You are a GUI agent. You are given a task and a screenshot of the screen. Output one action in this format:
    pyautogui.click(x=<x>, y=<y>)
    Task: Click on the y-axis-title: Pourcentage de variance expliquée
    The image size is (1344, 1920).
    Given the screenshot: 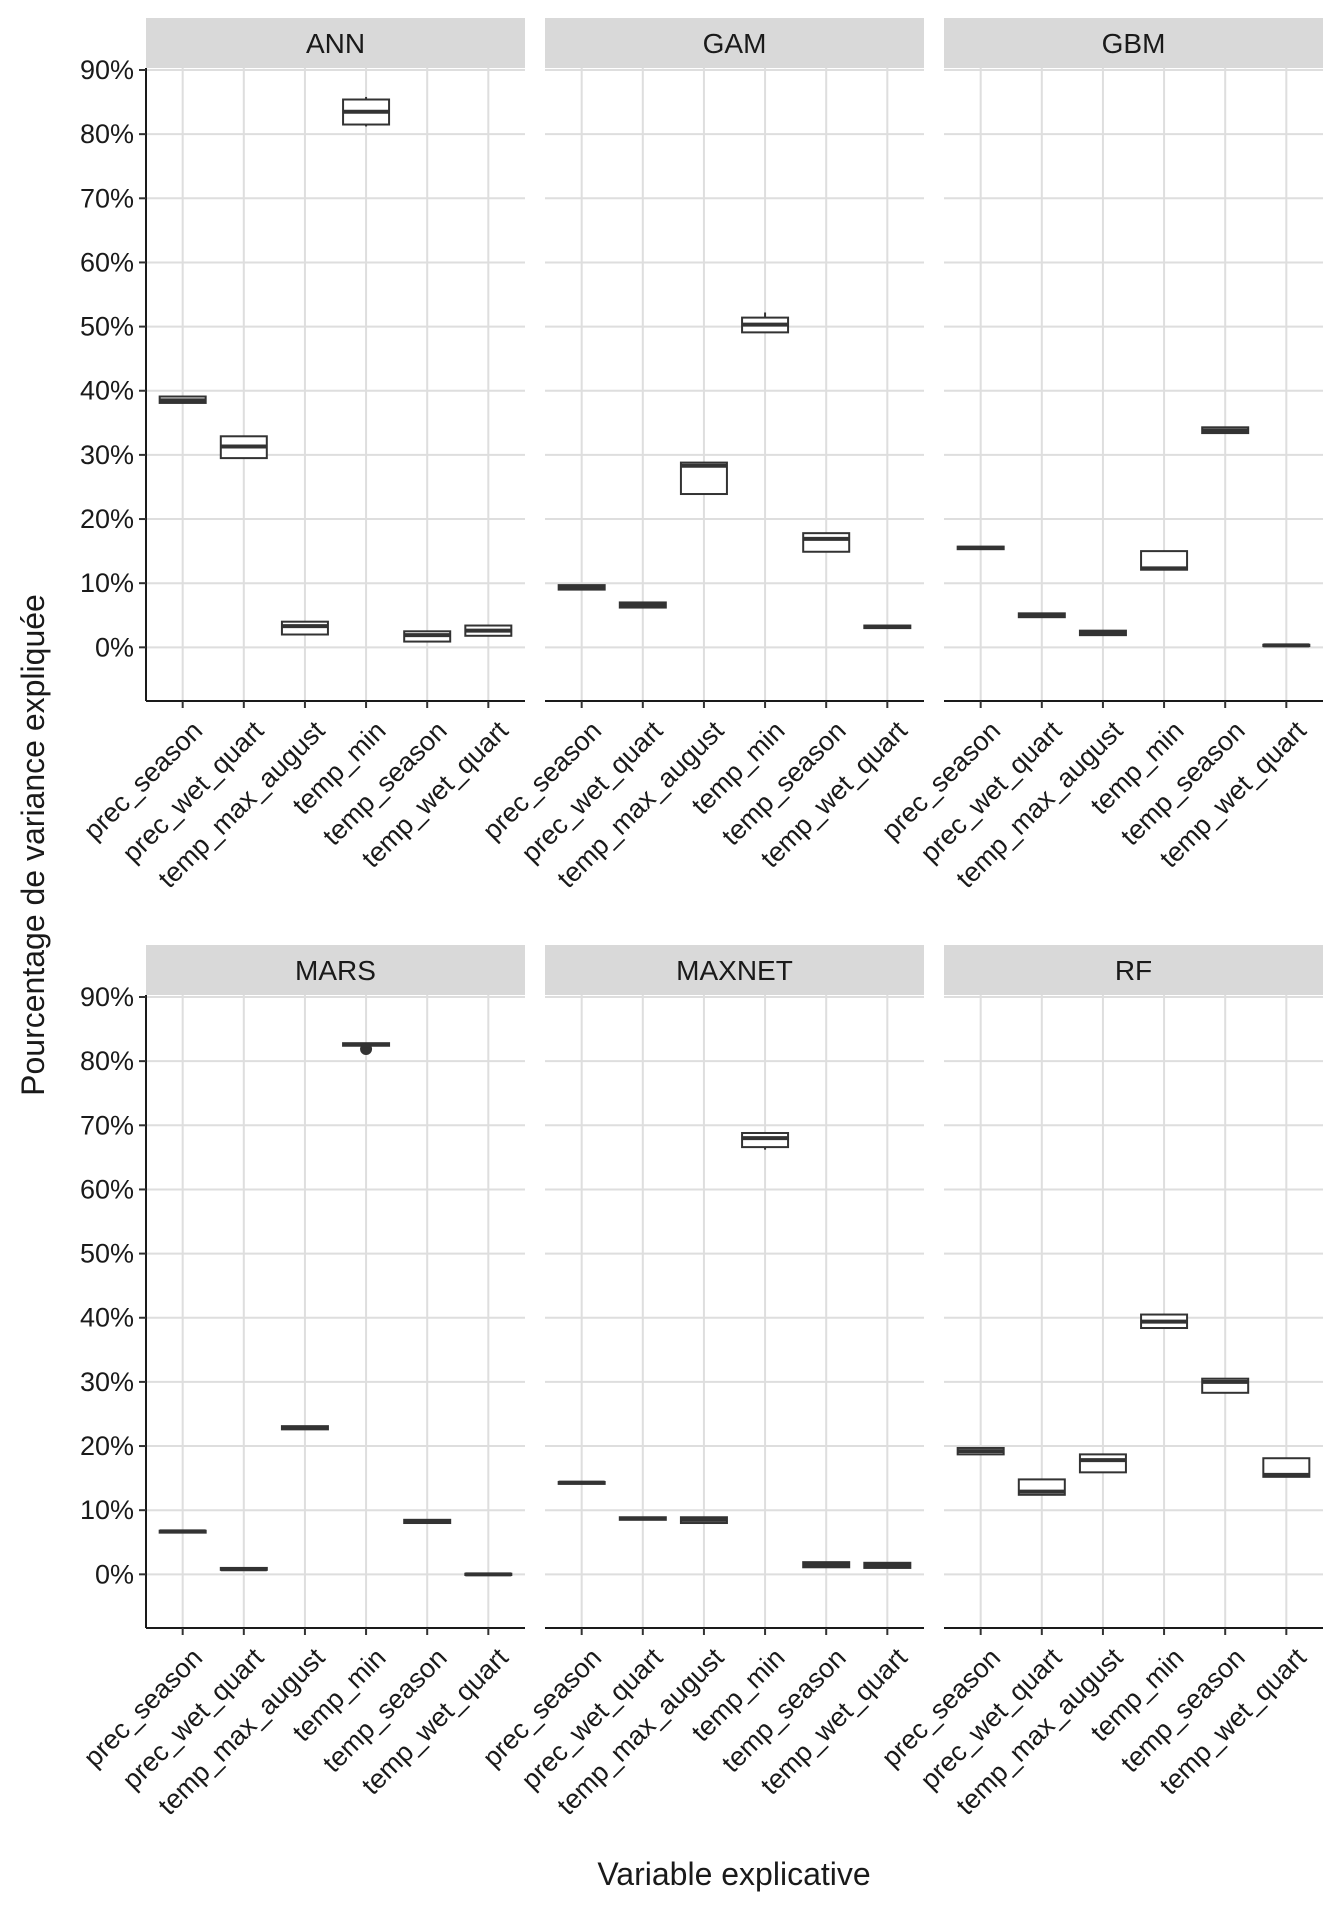 What is the action you would take?
    pyautogui.click(x=33, y=845)
    